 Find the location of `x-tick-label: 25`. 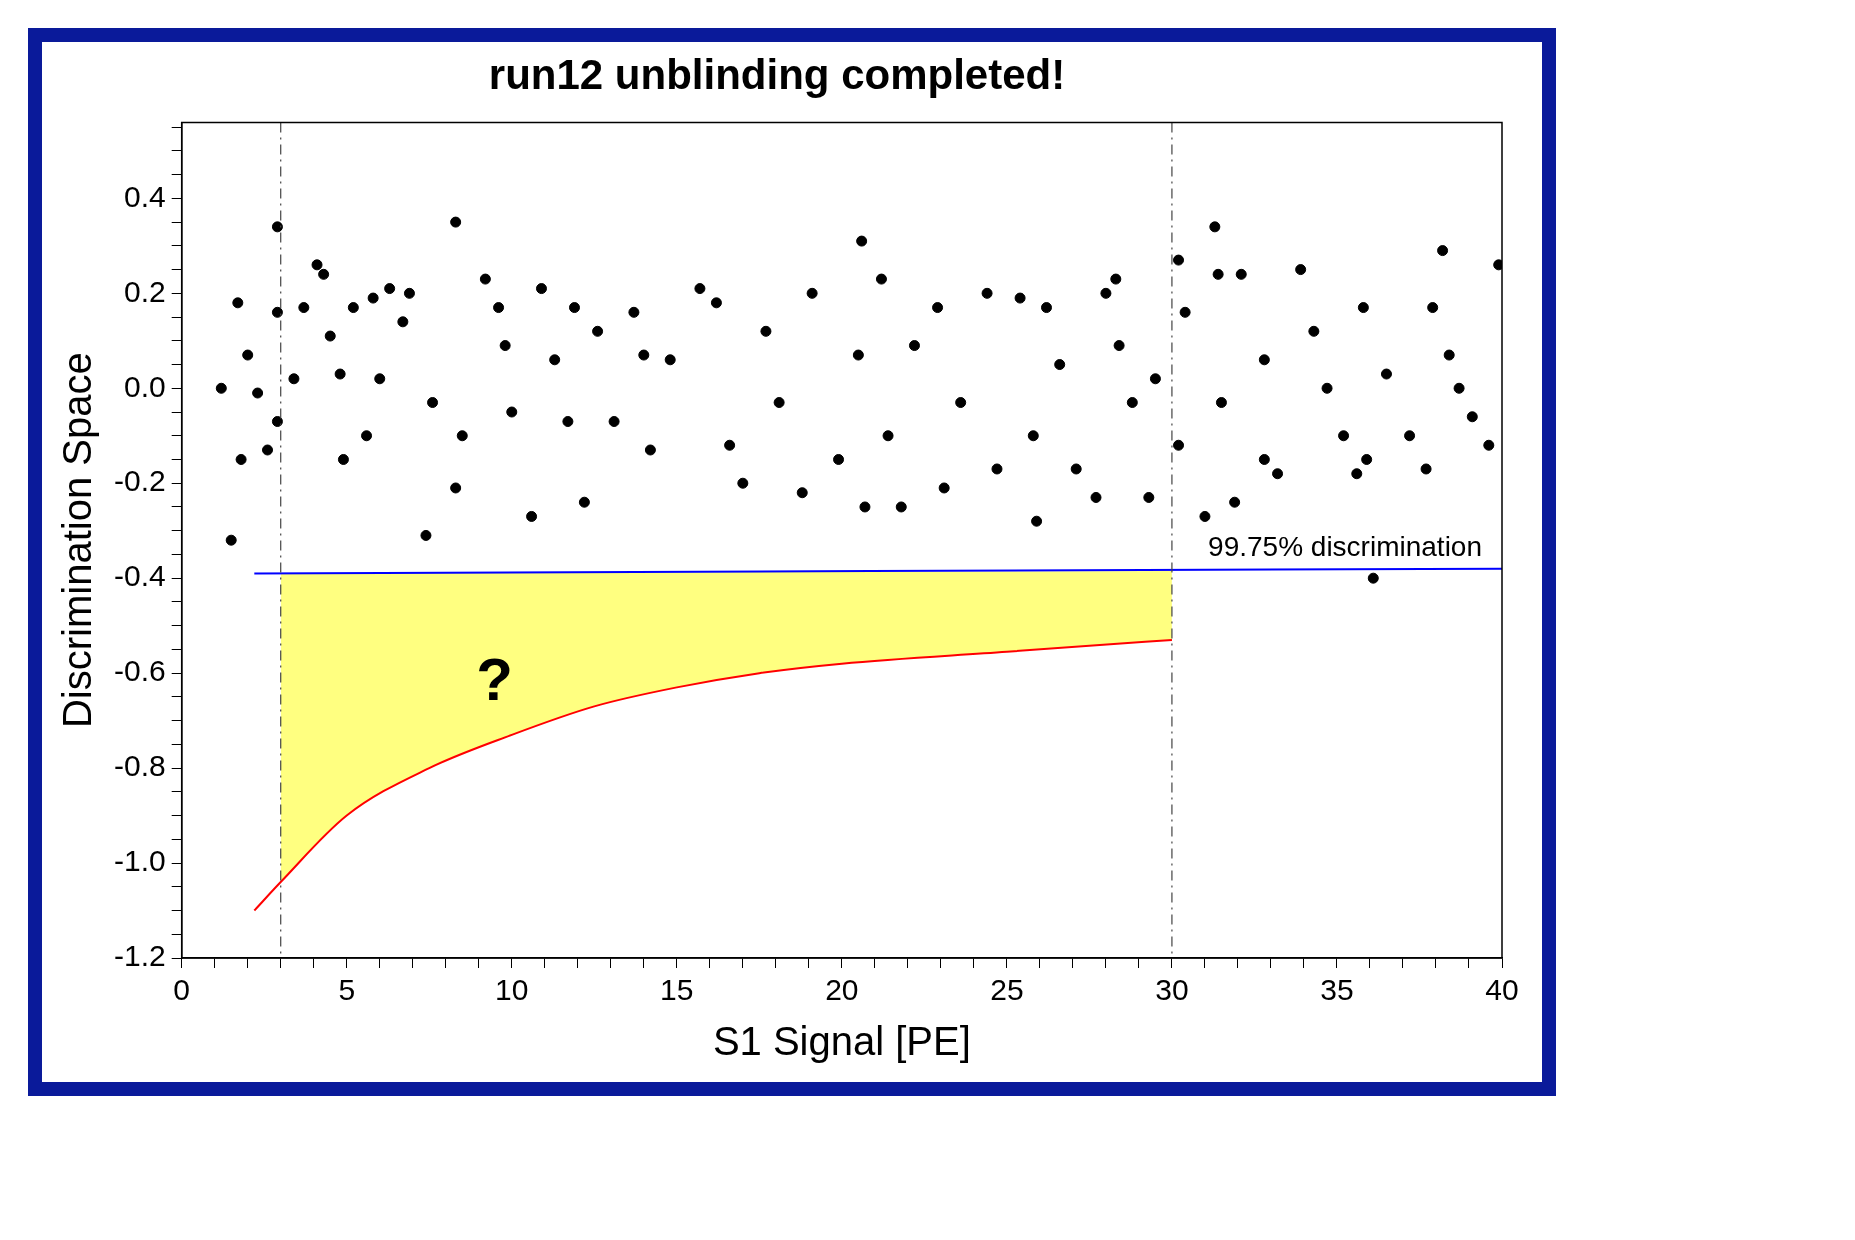

x-tick-label: 25 is located at coordinates (1007, 990).